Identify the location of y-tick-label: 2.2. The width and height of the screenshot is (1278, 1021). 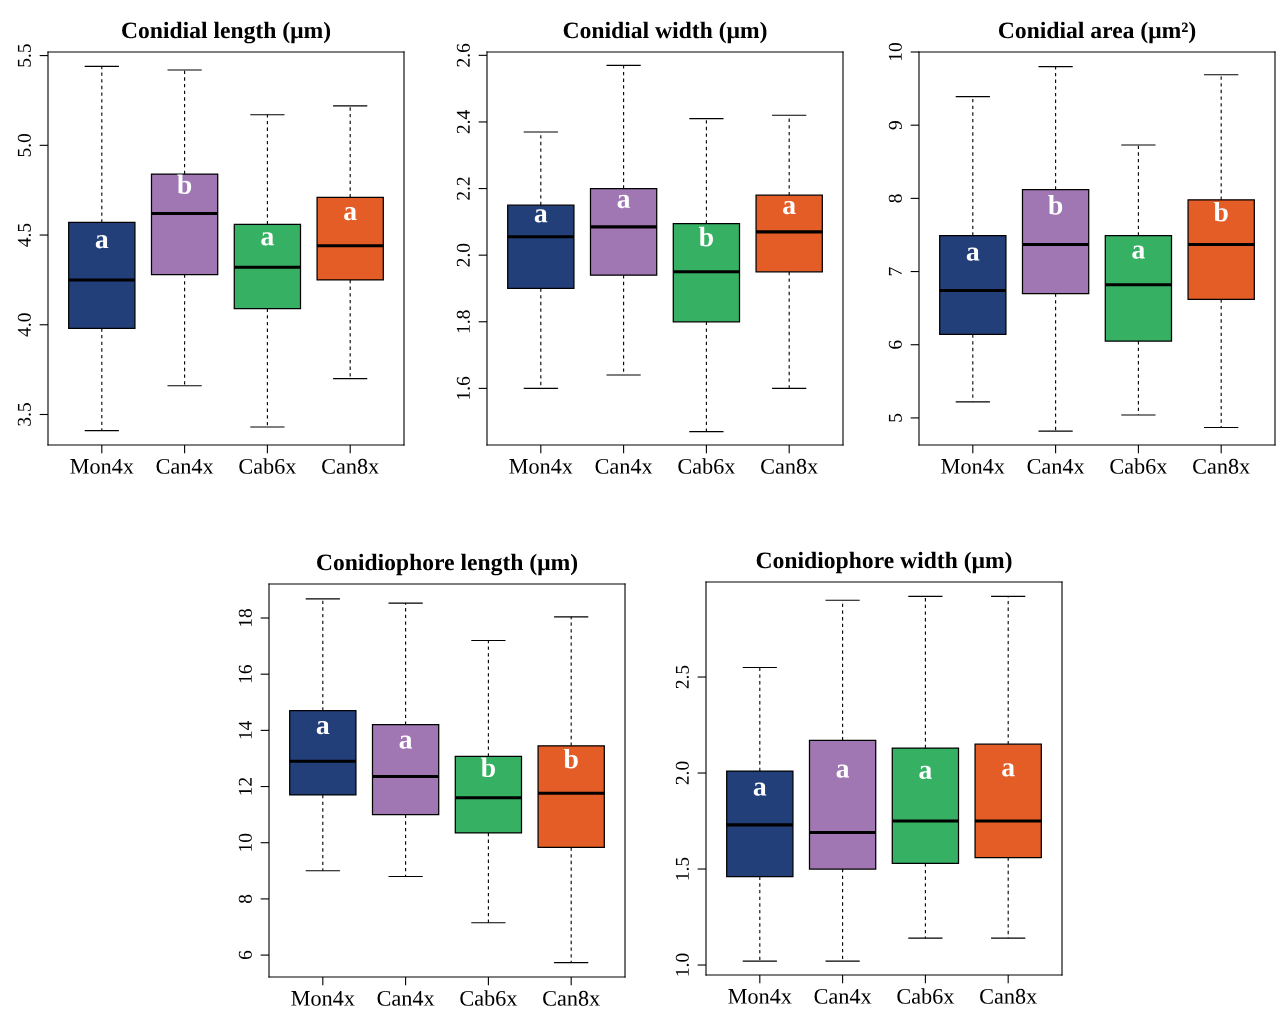
(463, 188).